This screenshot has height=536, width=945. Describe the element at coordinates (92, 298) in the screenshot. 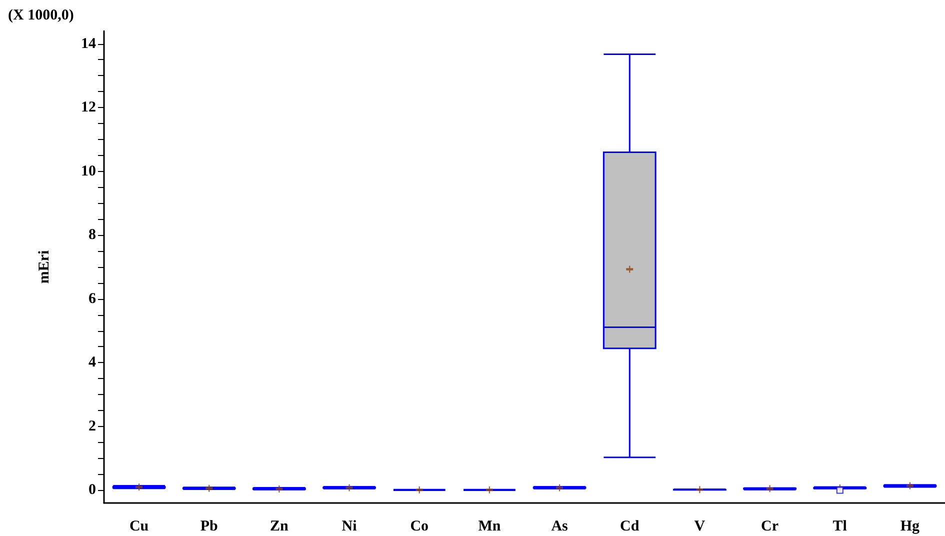

I see `y-tick-label: 6` at that location.